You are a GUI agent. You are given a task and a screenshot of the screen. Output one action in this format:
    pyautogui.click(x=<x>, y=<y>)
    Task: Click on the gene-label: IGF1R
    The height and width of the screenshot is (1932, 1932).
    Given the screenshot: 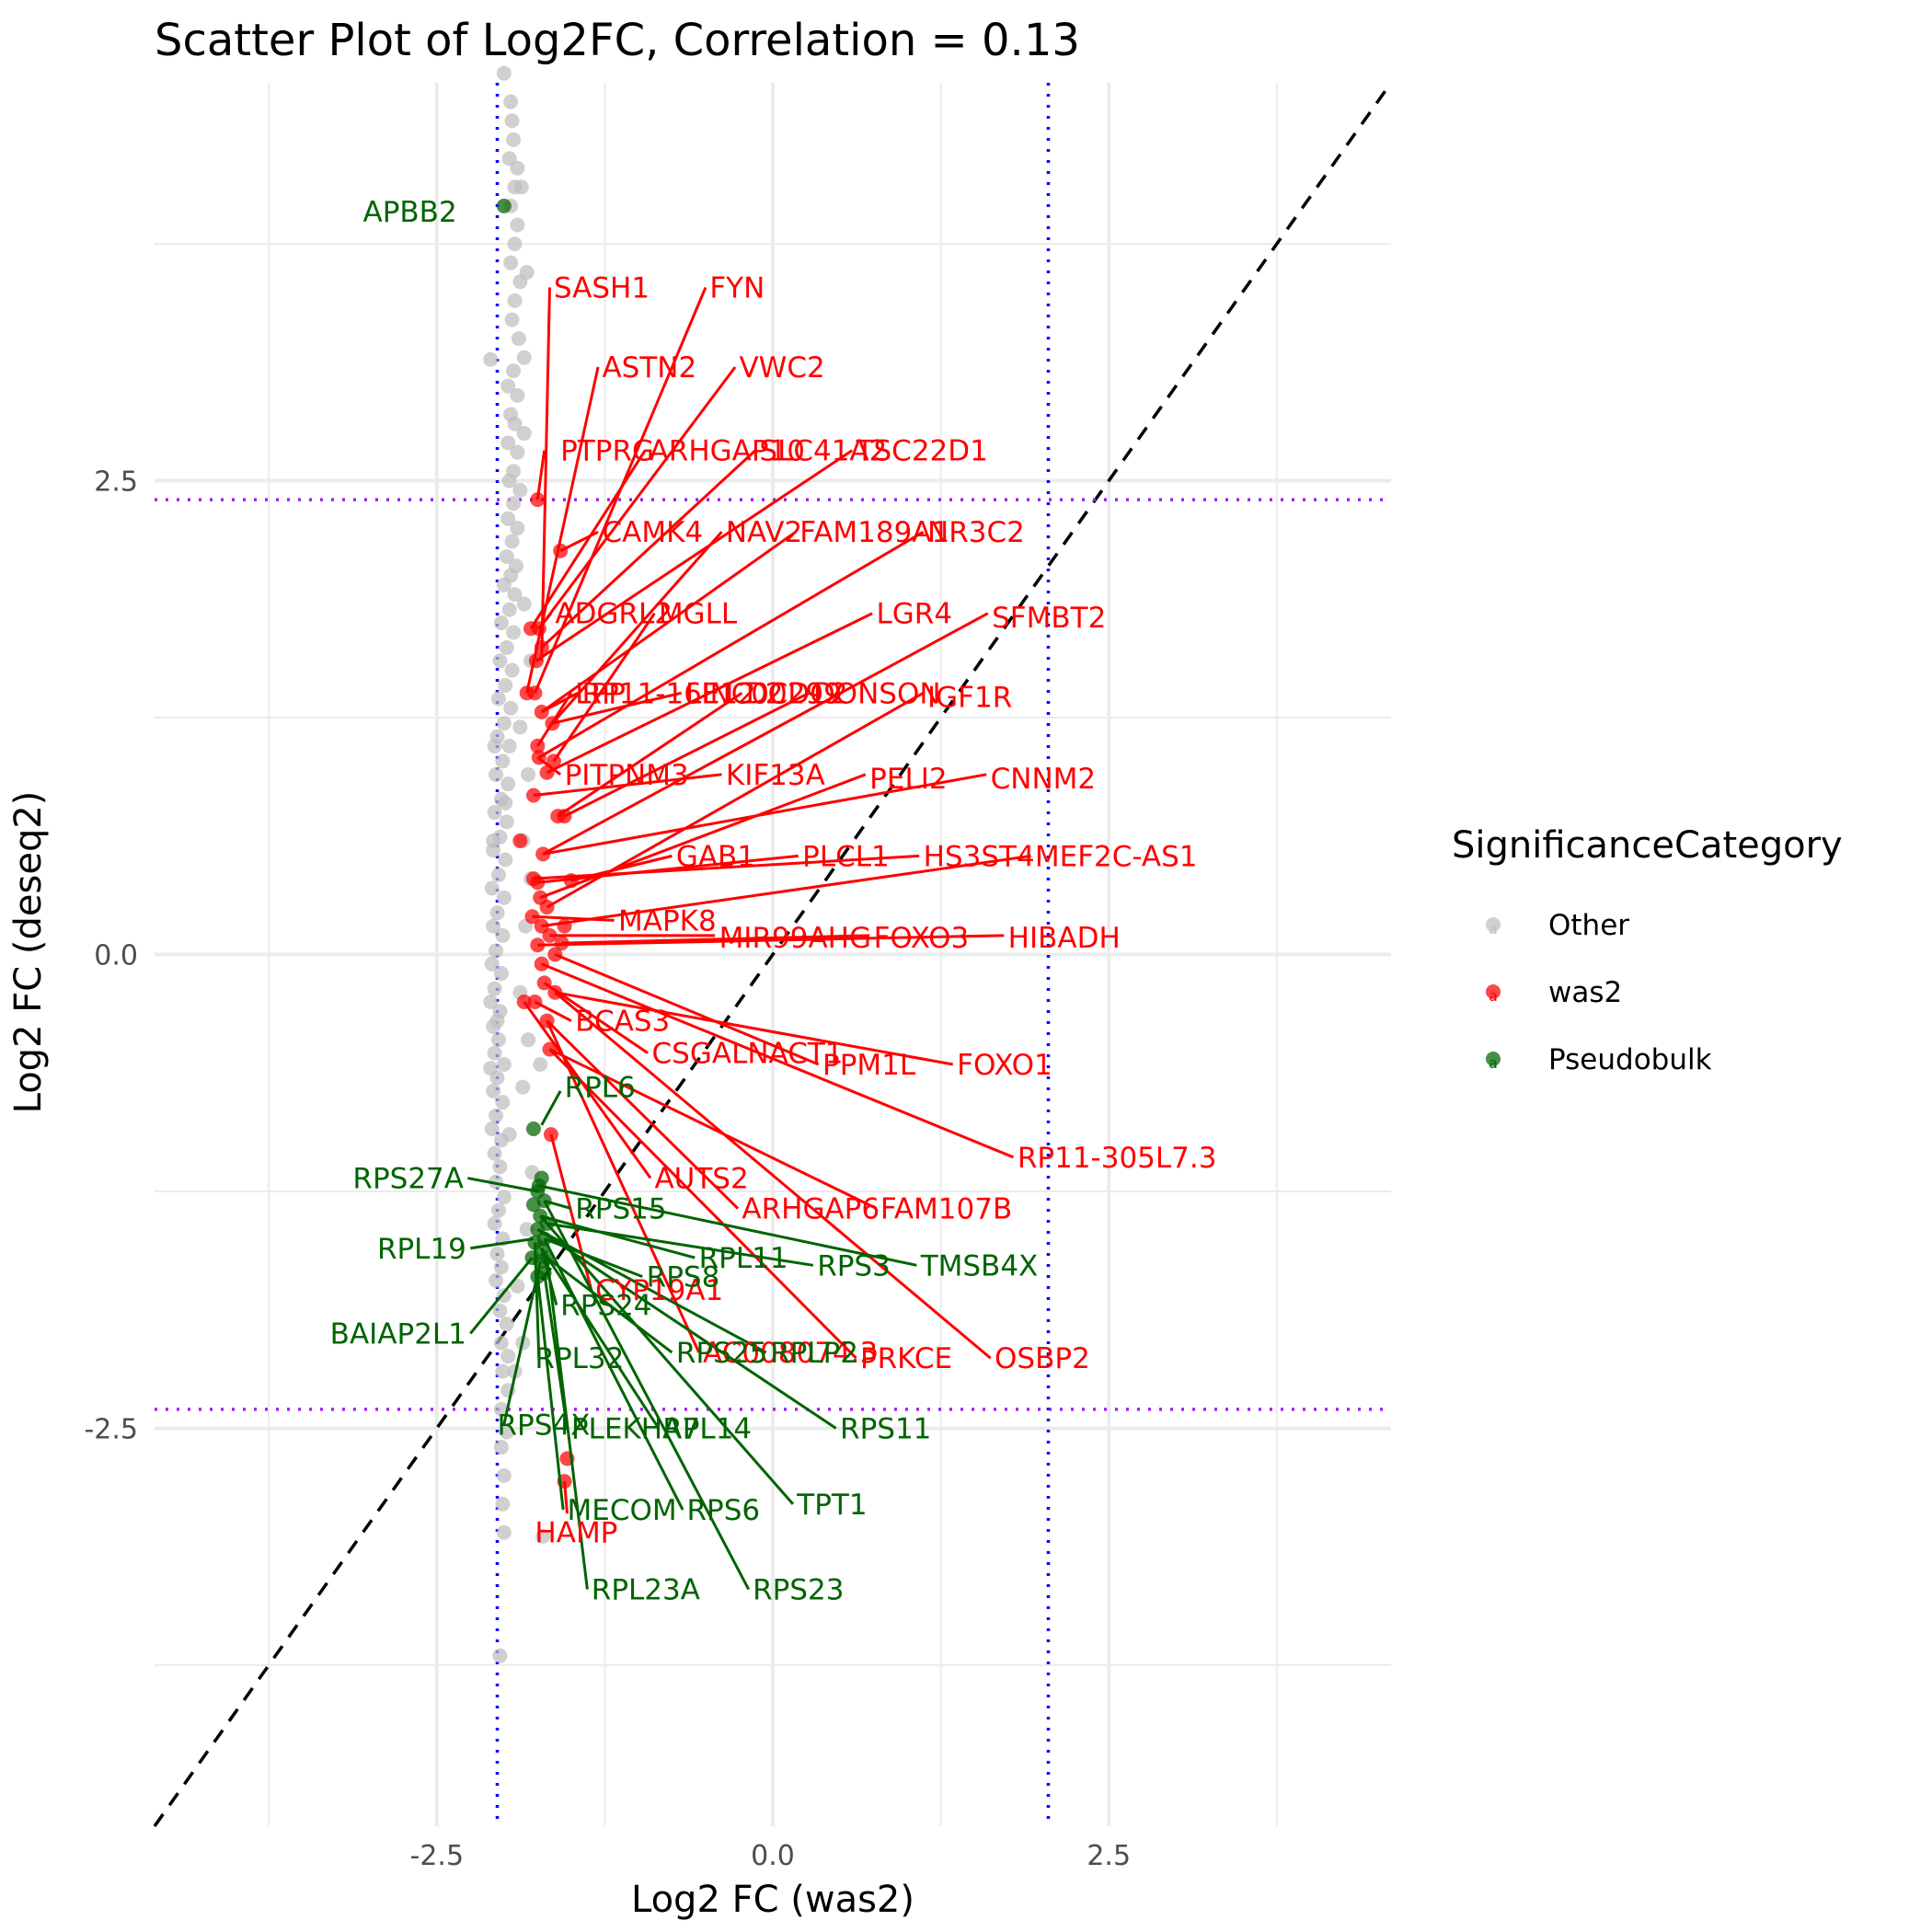 What is the action you would take?
    pyautogui.click(x=970, y=697)
    